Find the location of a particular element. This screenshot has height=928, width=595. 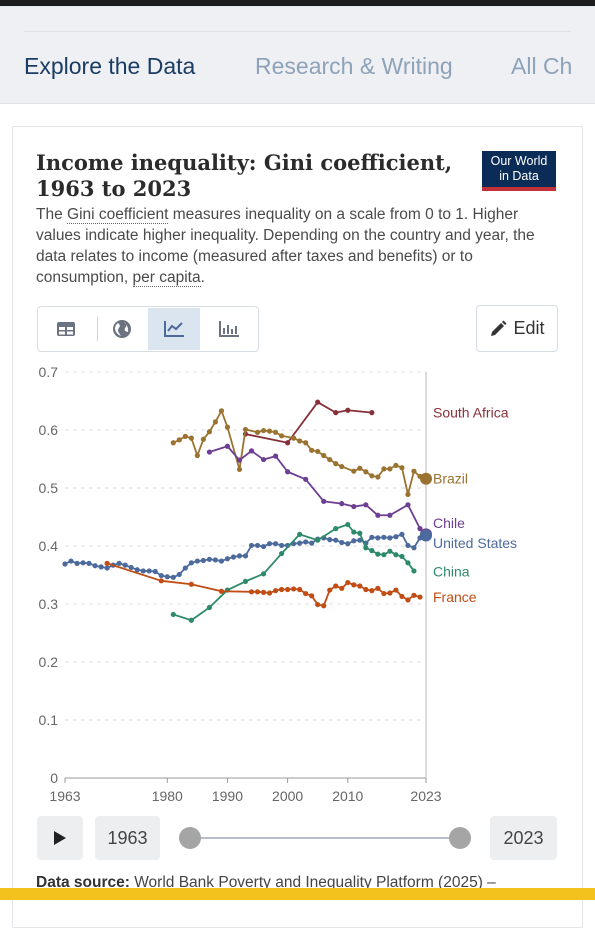

tab-map is located at coordinates (122, 329).